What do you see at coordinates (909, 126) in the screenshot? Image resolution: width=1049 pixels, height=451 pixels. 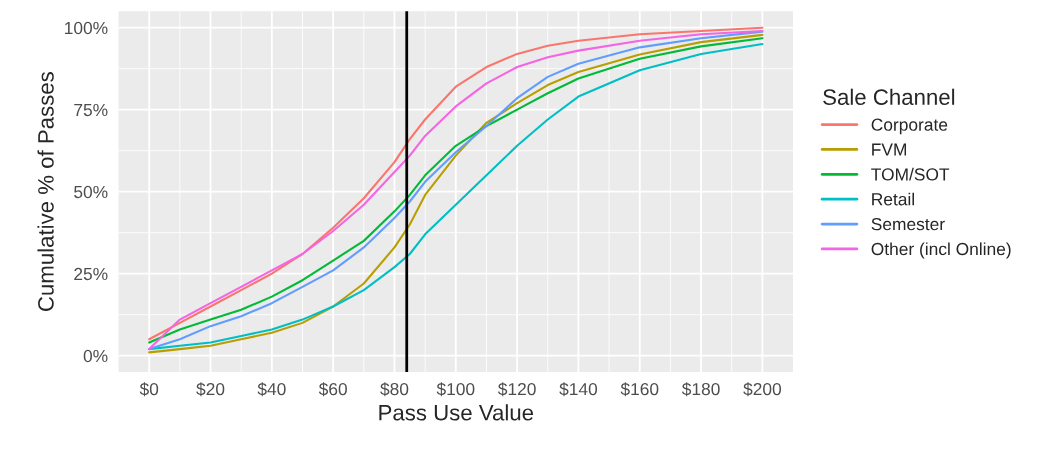 I see `legend-label: Corporate` at bounding box center [909, 126].